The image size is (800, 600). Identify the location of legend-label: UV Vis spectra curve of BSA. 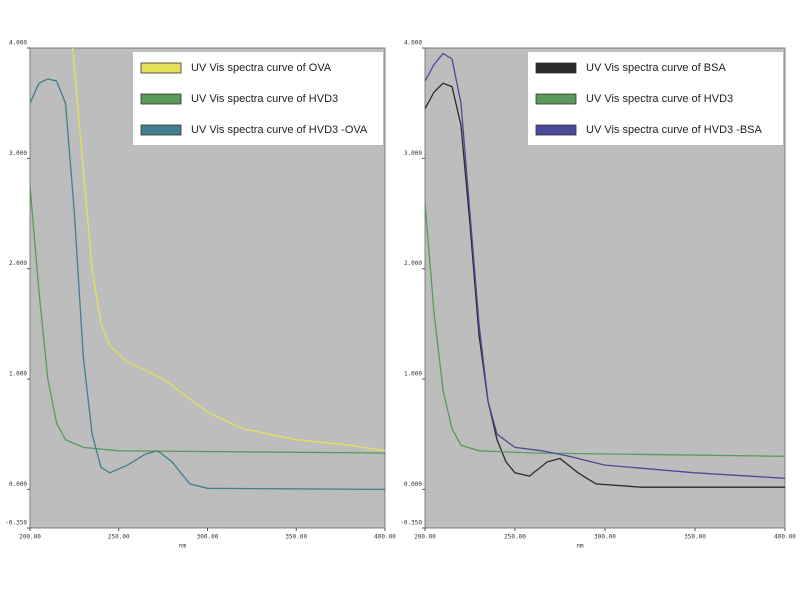
(656, 68).